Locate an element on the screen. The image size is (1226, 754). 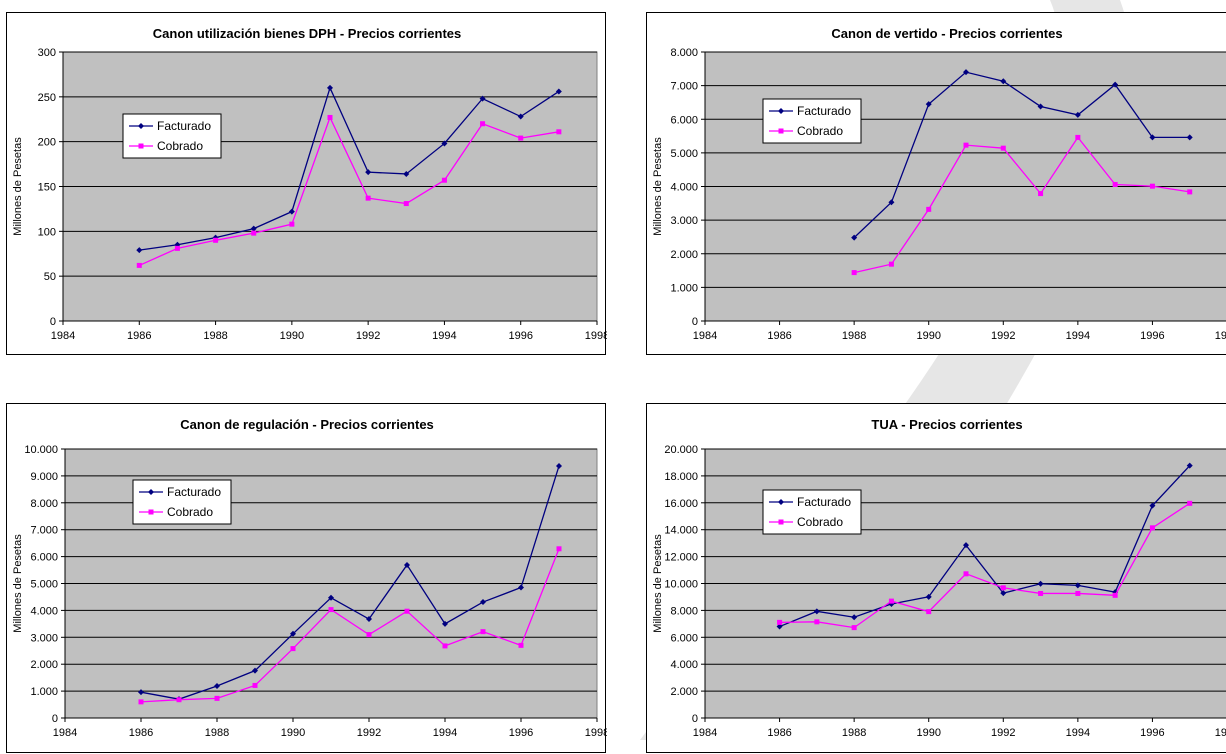
series-line-cobrado is located at coordinates (985, 565).